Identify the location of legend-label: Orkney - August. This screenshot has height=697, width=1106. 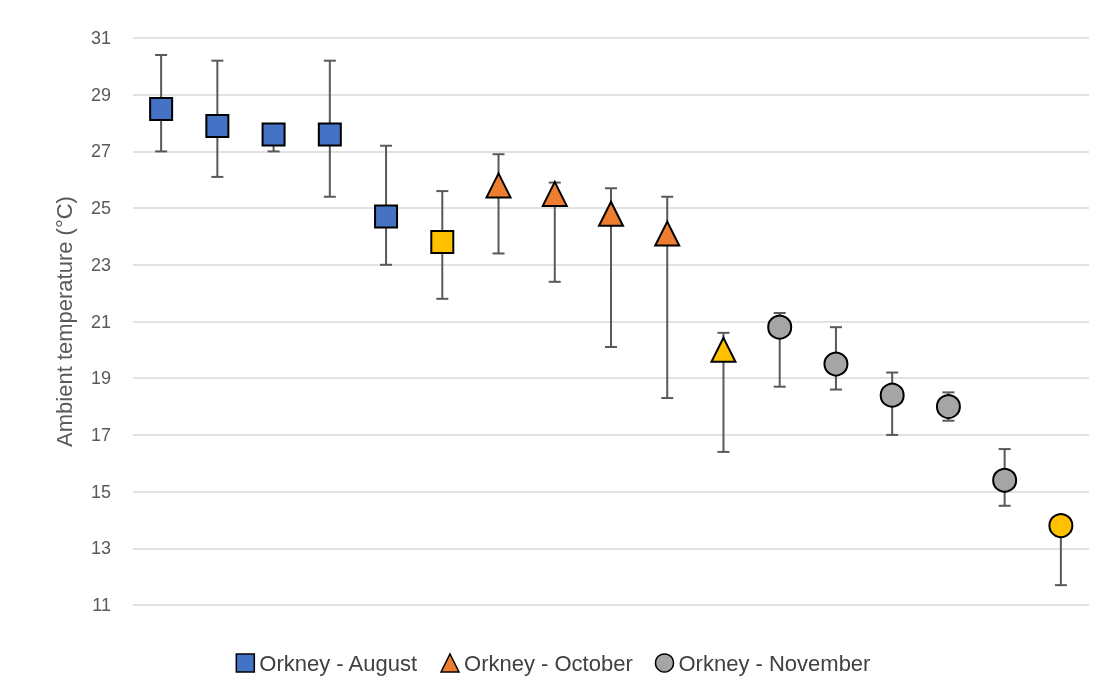
(338, 663).